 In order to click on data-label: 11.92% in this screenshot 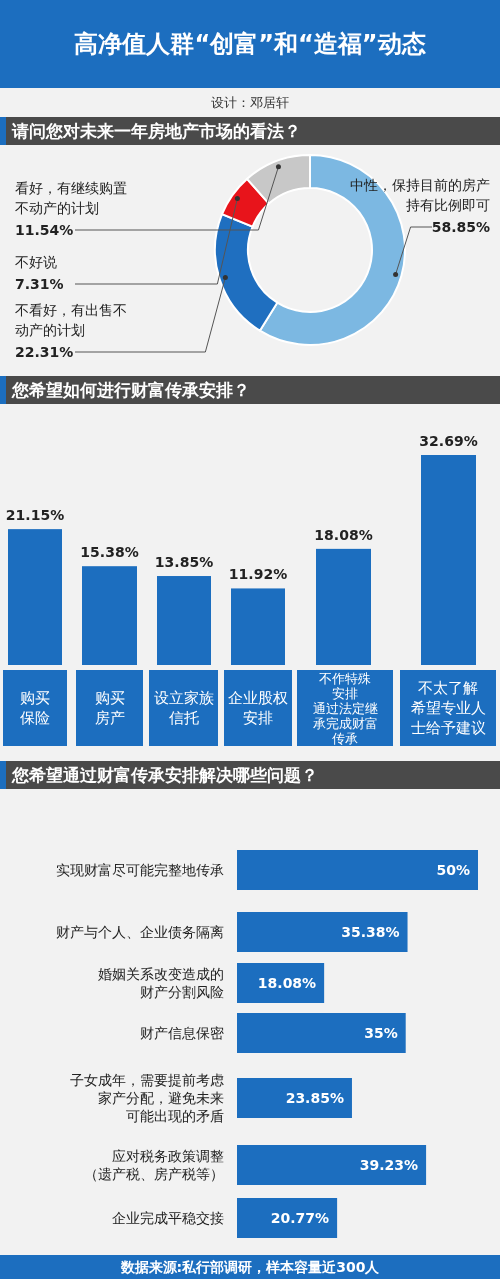, I will do `click(258, 574)`.